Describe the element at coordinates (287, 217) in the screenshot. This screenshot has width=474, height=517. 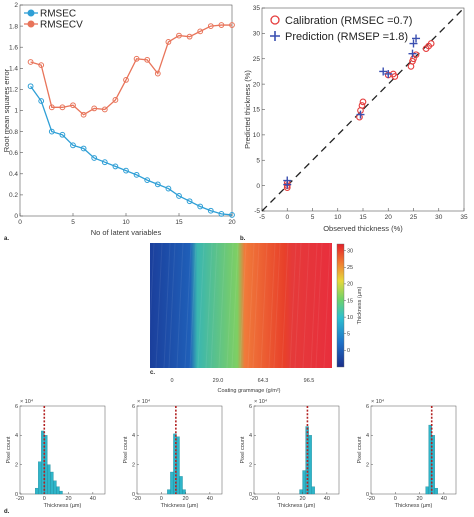
I see `chart-b-xtick-label: 0` at that location.